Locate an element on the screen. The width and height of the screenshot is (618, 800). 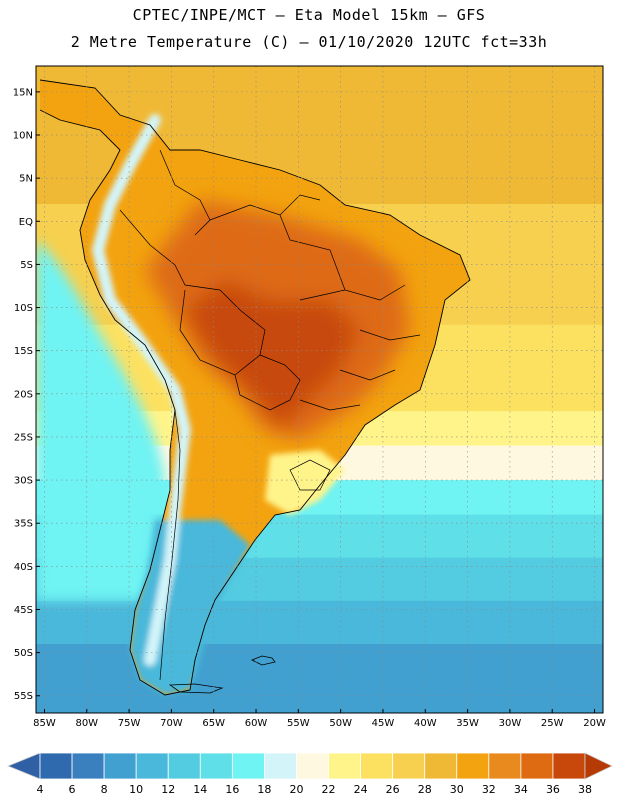
lat-tick-label: 5S is located at coordinates (26, 265).